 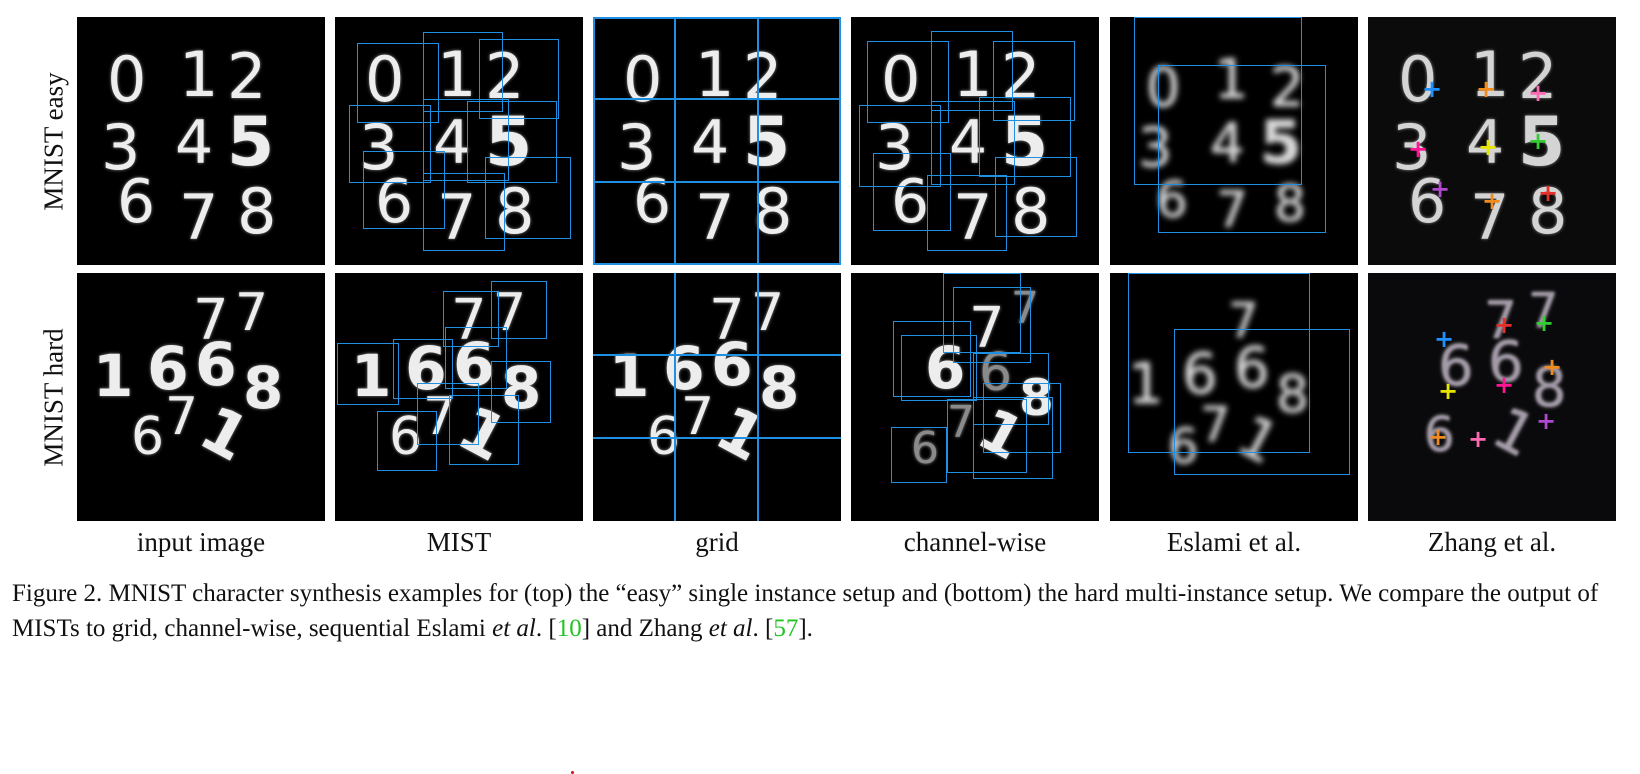 I want to click on panel-hard-grid: 7 7 1 6 6 8 7 6 1, so click(x=717, y=397).